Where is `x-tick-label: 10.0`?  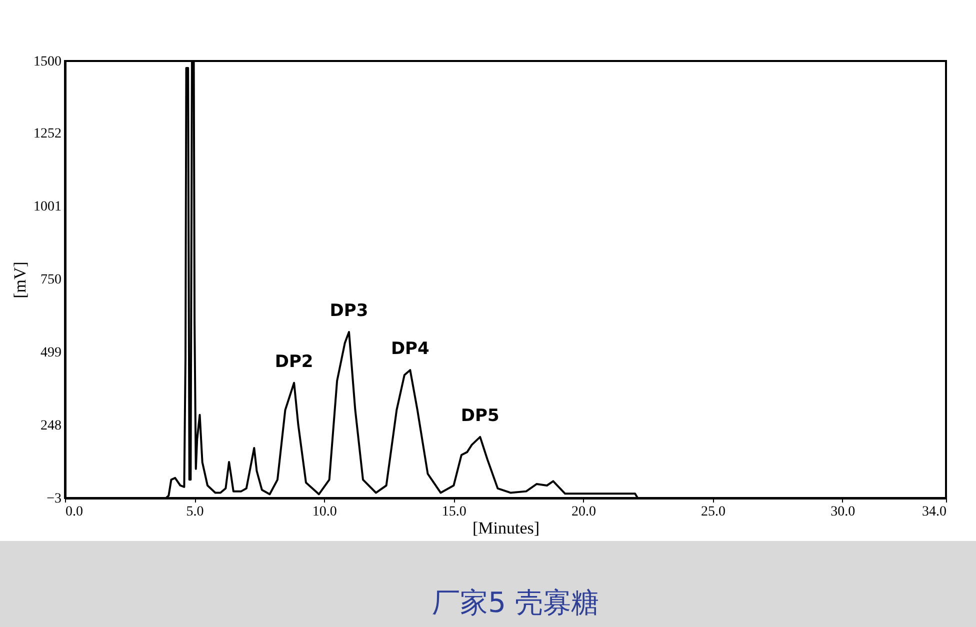 x-tick-label: 10.0 is located at coordinates (324, 512).